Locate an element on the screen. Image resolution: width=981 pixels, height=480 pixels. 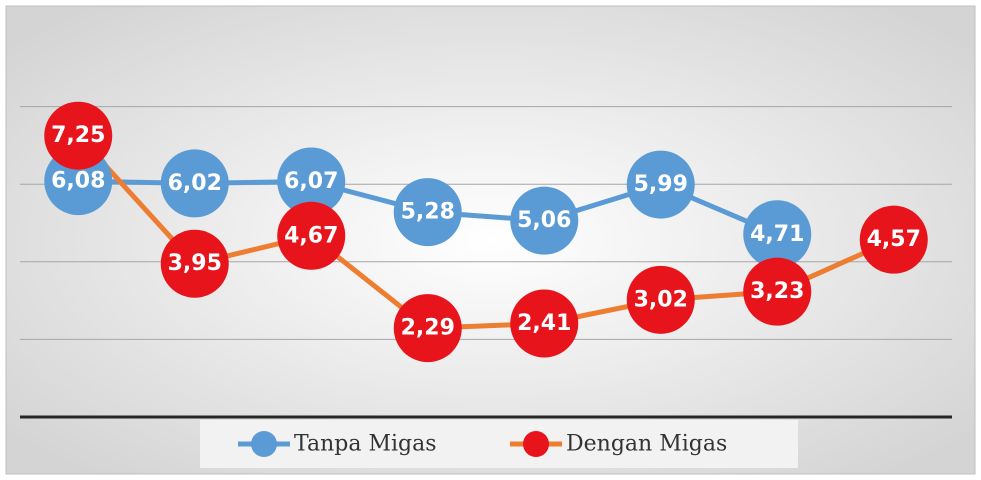
data-label: 2,41 is located at coordinates (544, 323).